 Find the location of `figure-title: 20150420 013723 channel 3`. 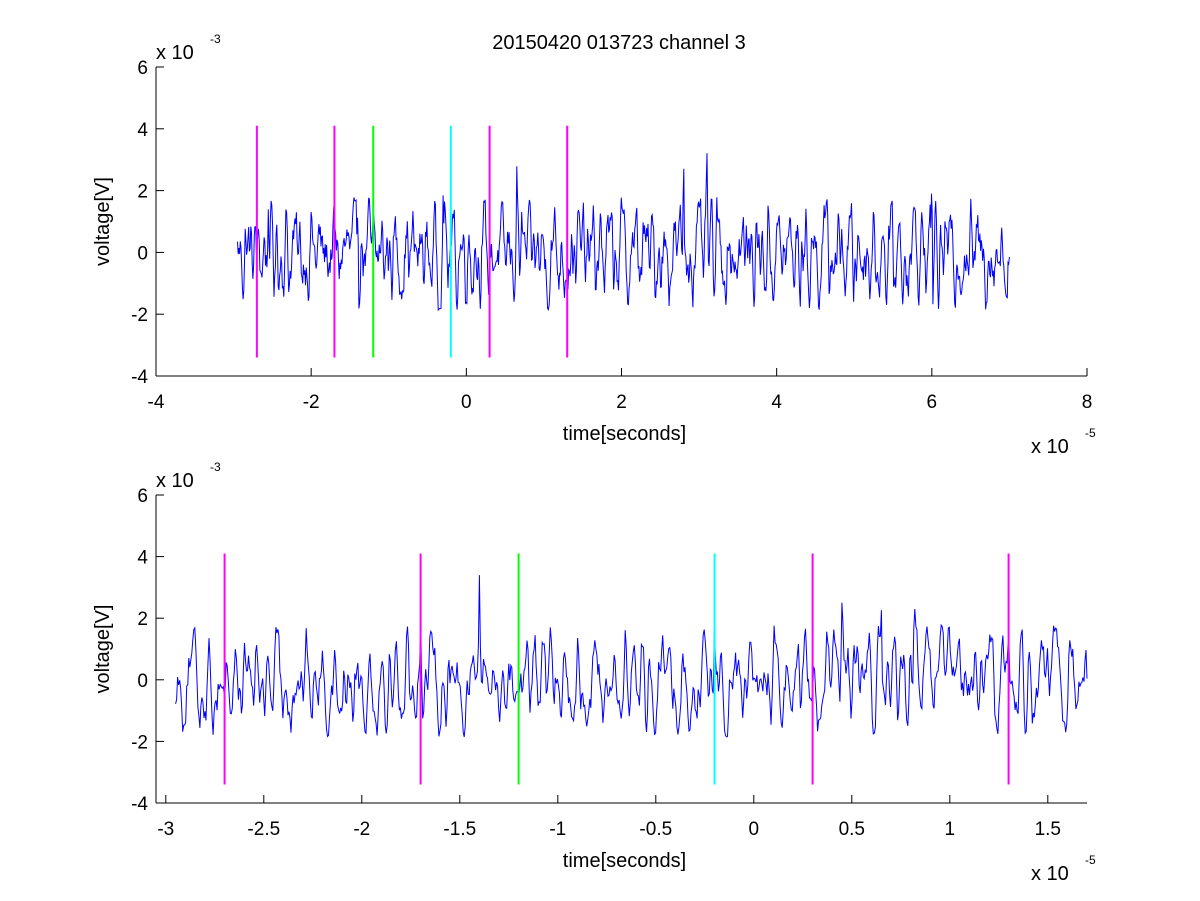

figure-title: 20150420 013723 channel 3 is located at coordinates (619, 43).